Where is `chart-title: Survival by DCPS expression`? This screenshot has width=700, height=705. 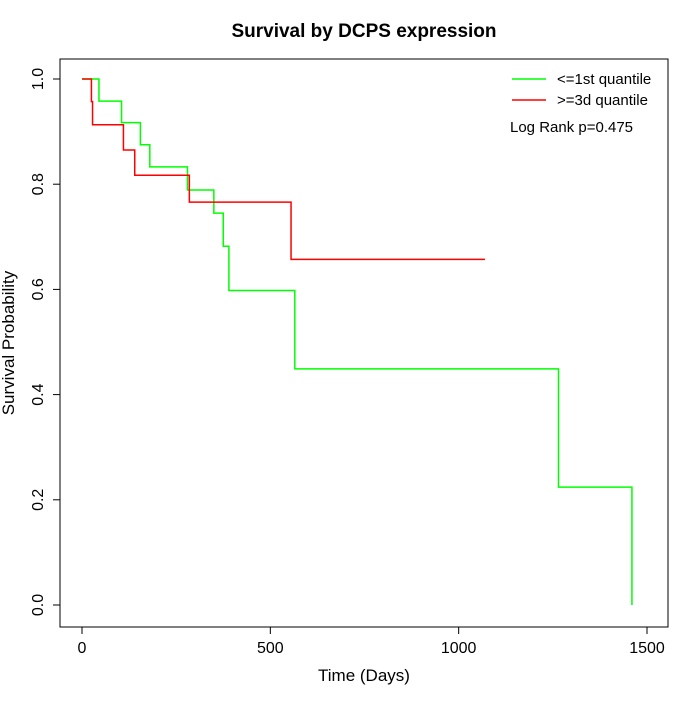 chart-title: Survival by DCPS expression is located at coordinates (363, 31).